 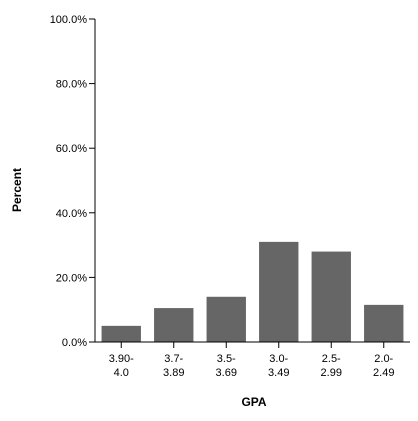 I want to click on x-axis-title: GPA, so click(x=253, y=402).